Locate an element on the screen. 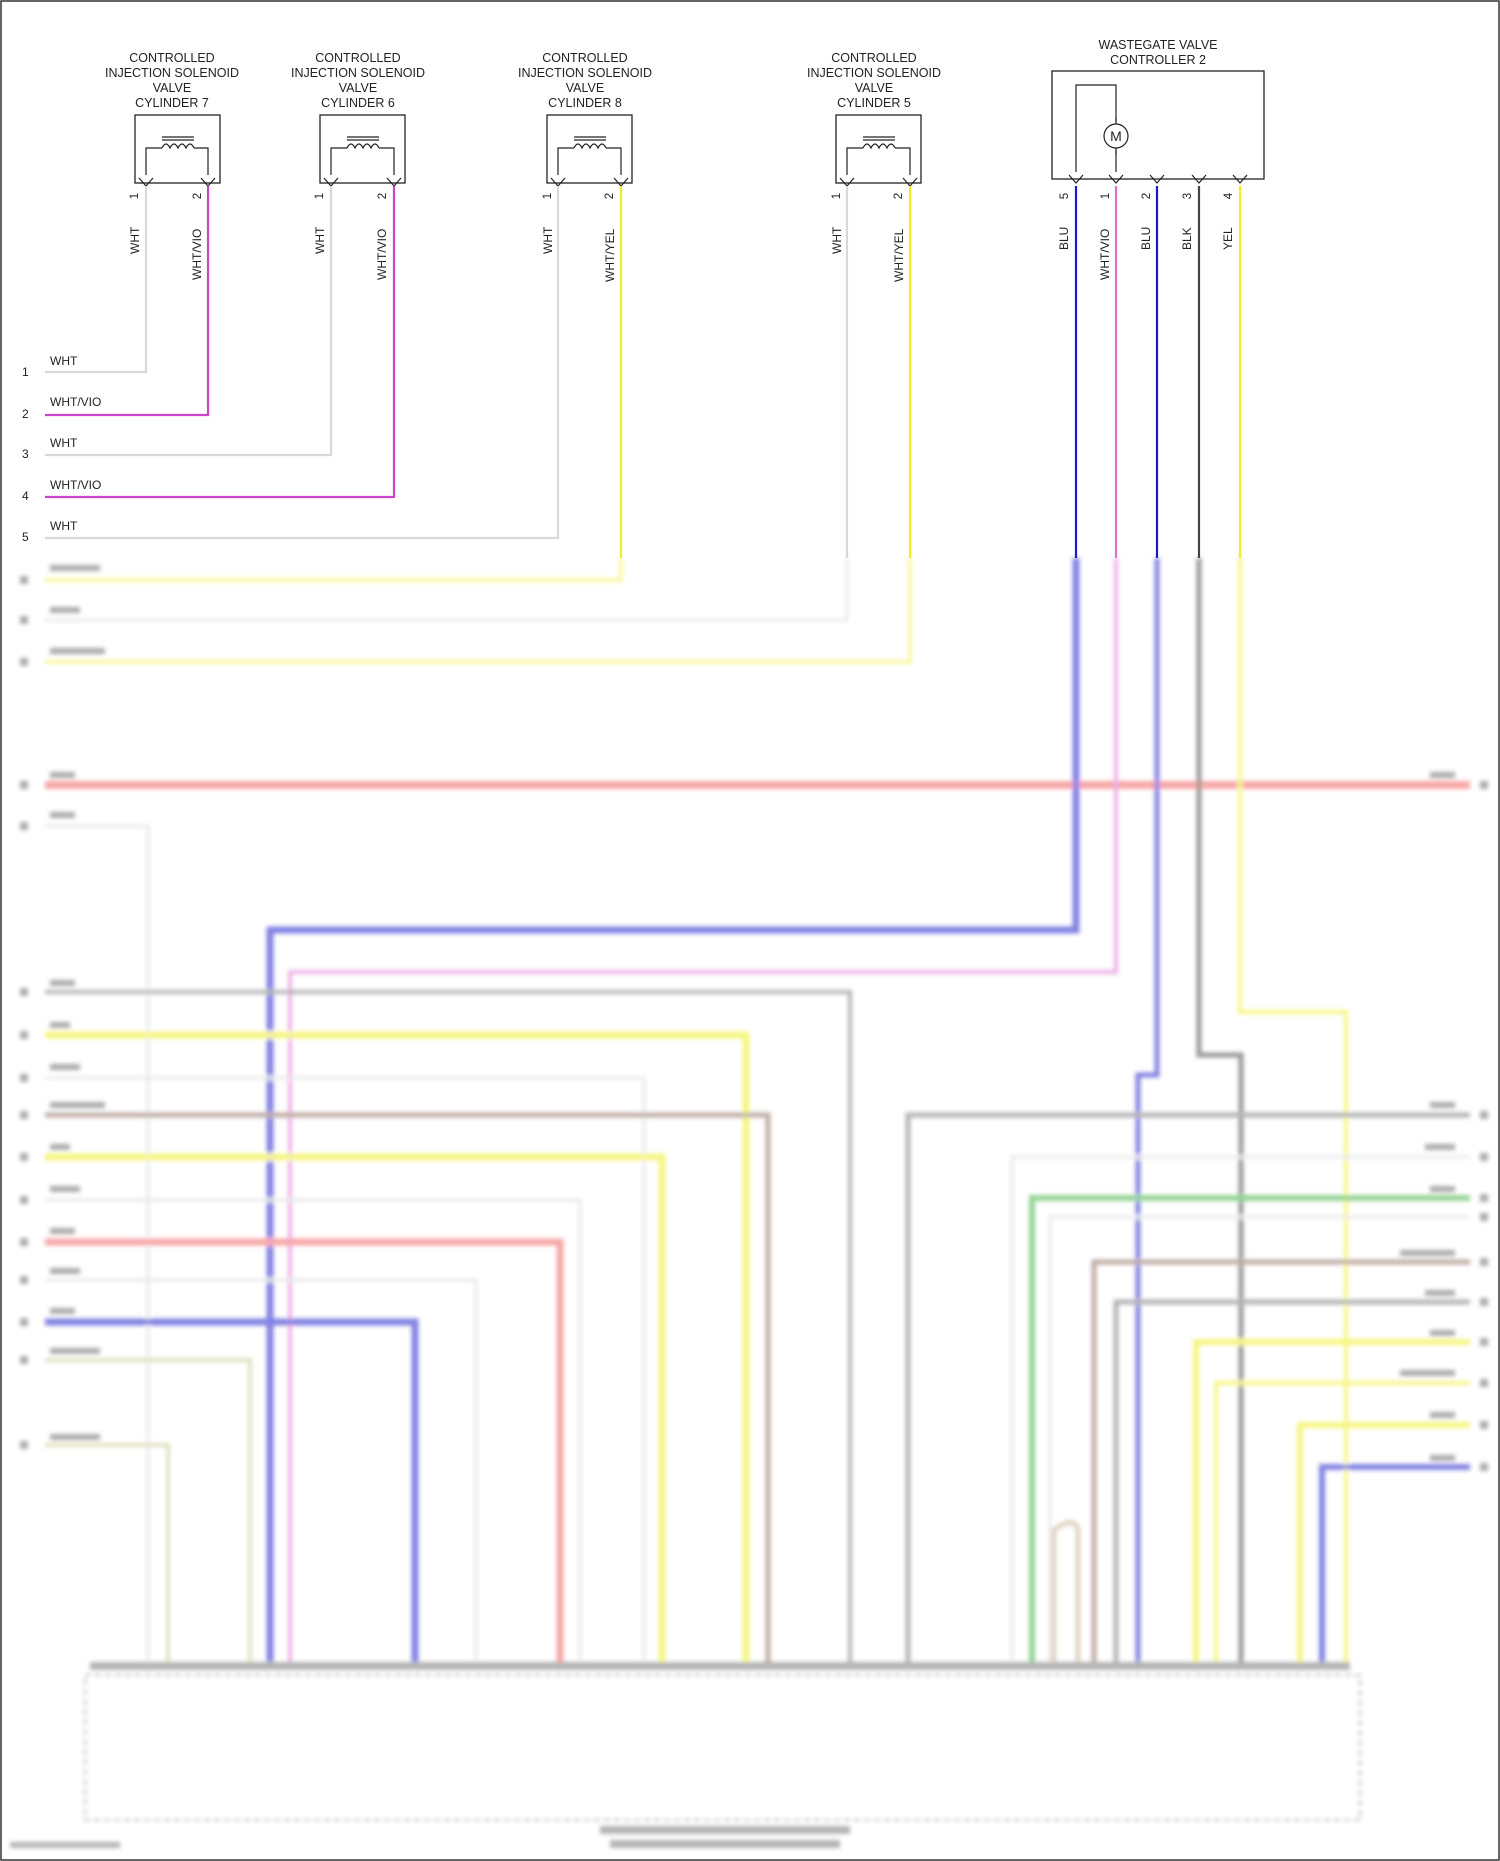 The image size is (1500, 1861). row-4-num: 4 is located at coordinates (25, 496).